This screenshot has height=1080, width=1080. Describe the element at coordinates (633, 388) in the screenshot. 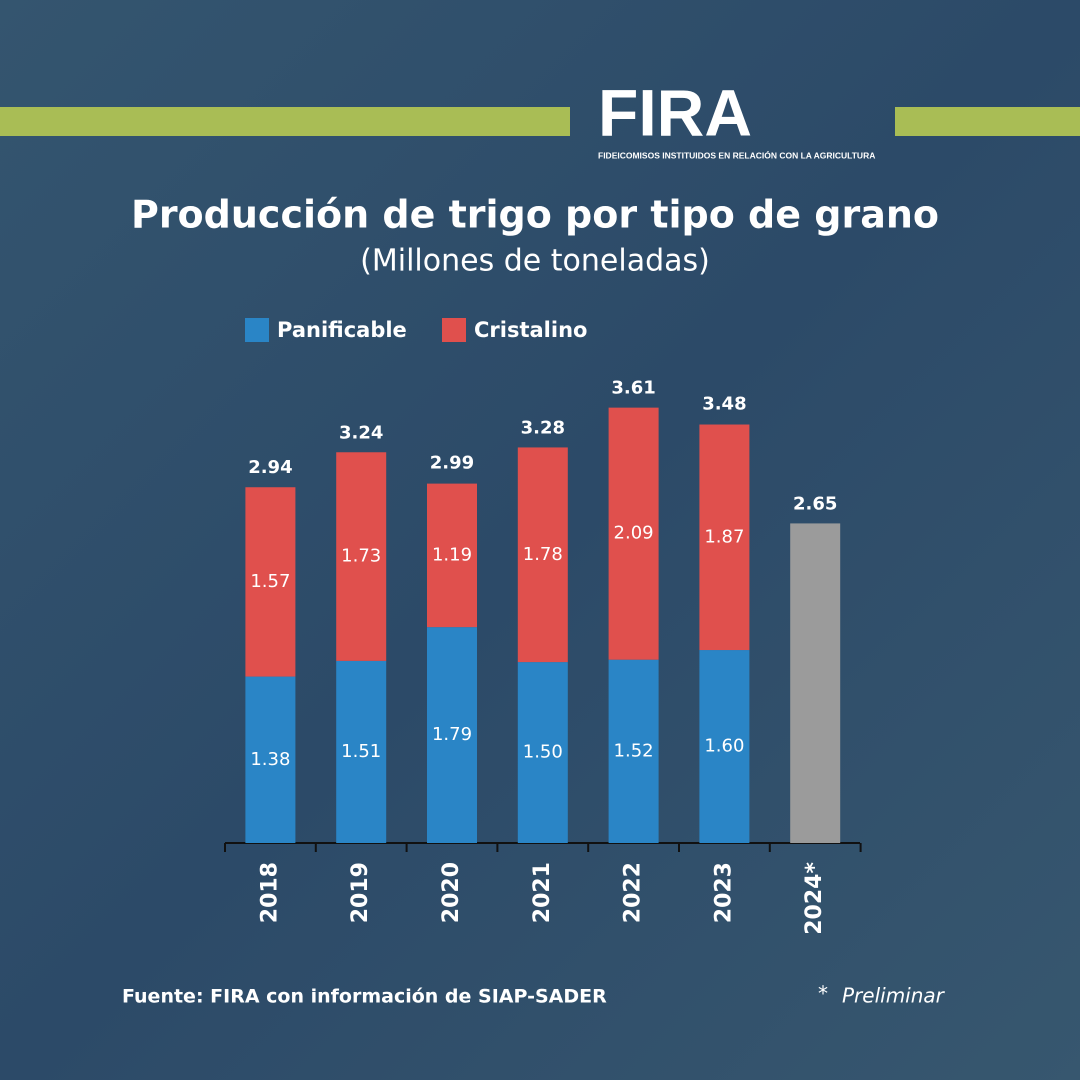

I see `total-label: 3.61` at that location.